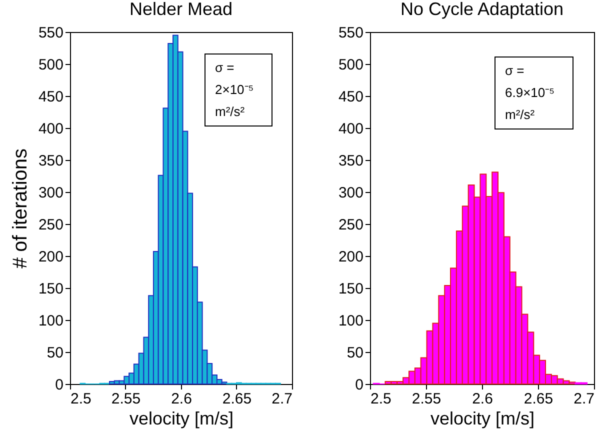 The width and height of the screenshot is (604, 442). What do you see at coordinates (234, 89) in the screenshot?
I see `annotation: σ = 2×10⁻⁵ m²/s²` at bounding box center [234, 89].